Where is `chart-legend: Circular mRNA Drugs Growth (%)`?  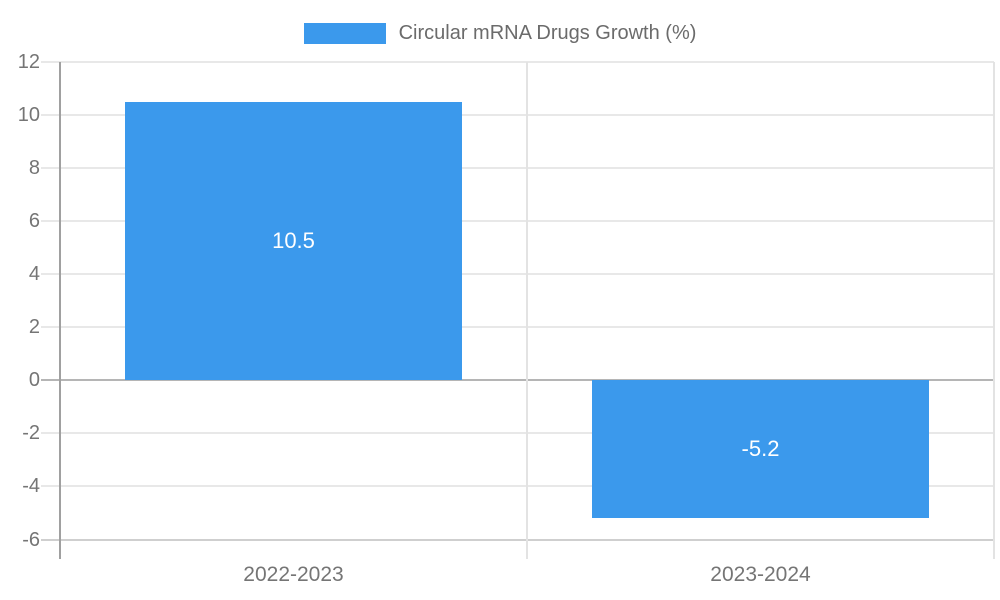 chart-legend: Circular mRNA Drugs Growth (%) is located at coordinates (500, 33).